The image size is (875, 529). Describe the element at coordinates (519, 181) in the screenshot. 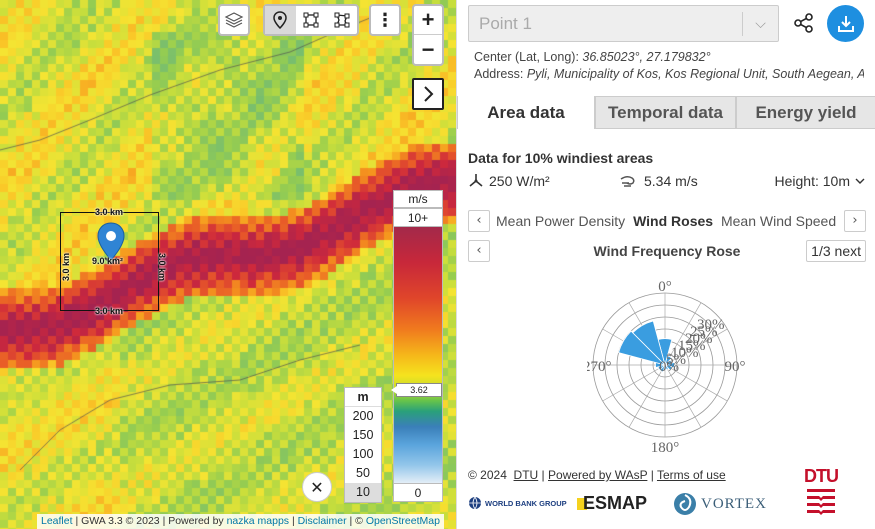

I see `power-density-value: 250 W/m²` at that location.